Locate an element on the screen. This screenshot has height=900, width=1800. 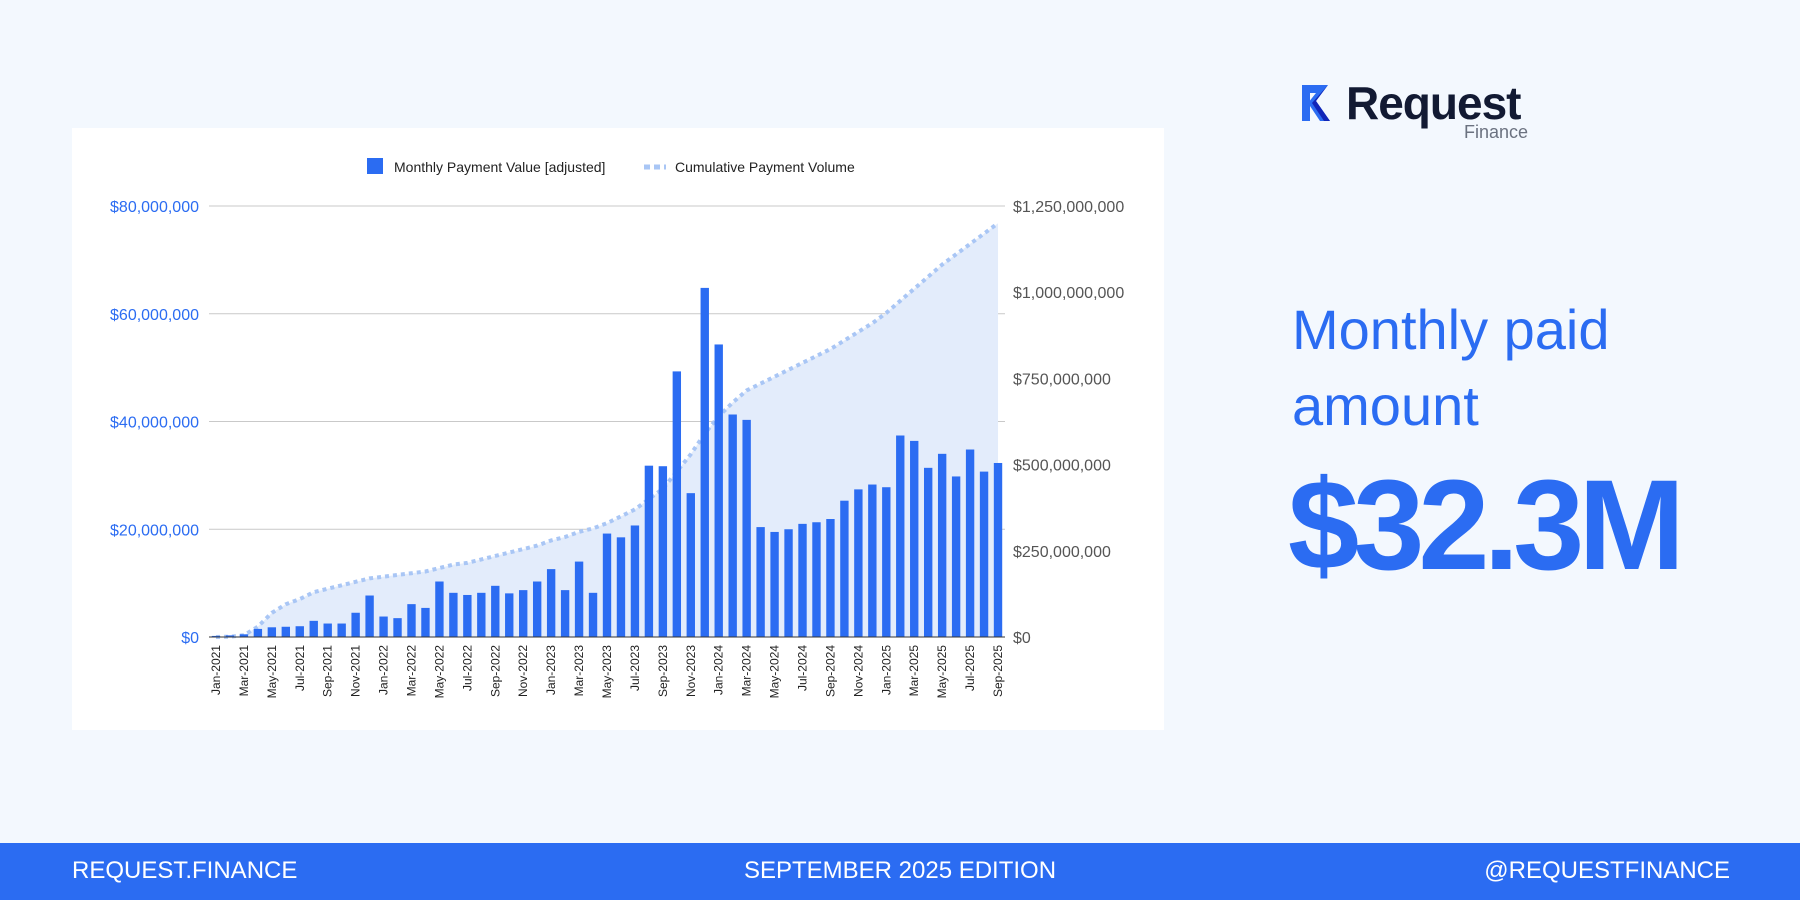
x-tick-label: May-2025 is located at coordinates (942, 672).